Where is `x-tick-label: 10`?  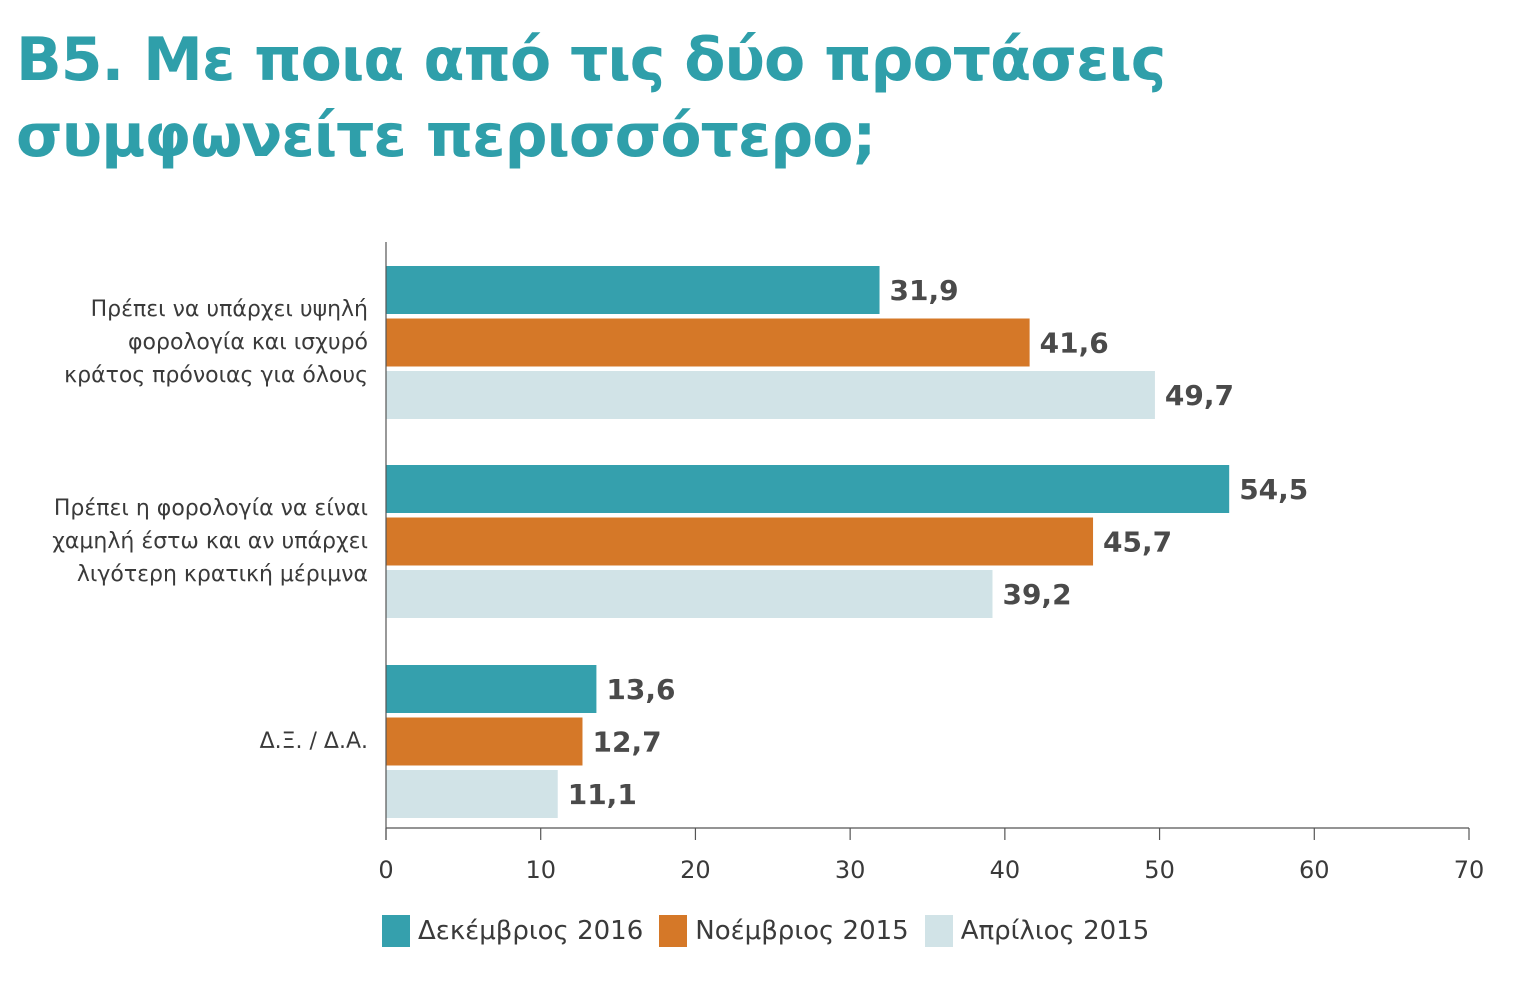 x-tick-label: 10 is located at coordinates (540, 870).